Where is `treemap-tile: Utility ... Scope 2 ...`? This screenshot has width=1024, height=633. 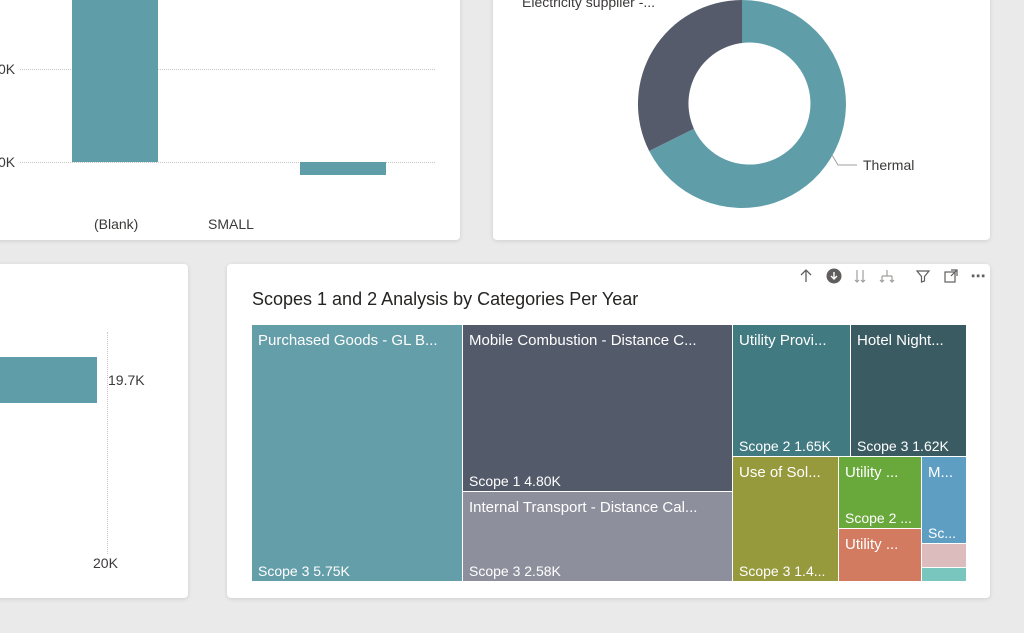
treemap-tile: Utility ... Scope 2 ... is located at coordinates (880, 493).